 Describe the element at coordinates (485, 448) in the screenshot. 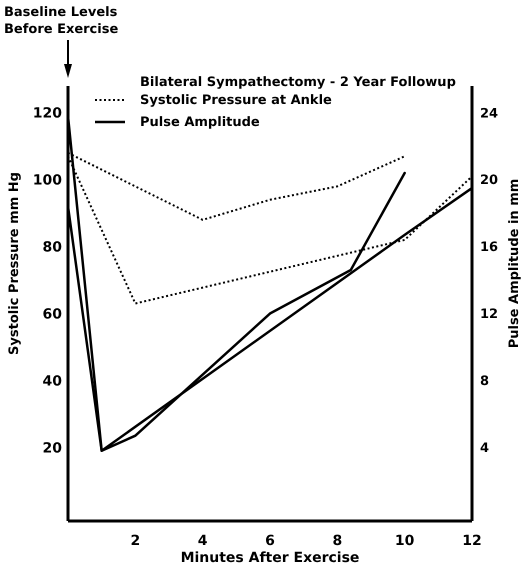

I see `y2-tick-label: 4` at that location.